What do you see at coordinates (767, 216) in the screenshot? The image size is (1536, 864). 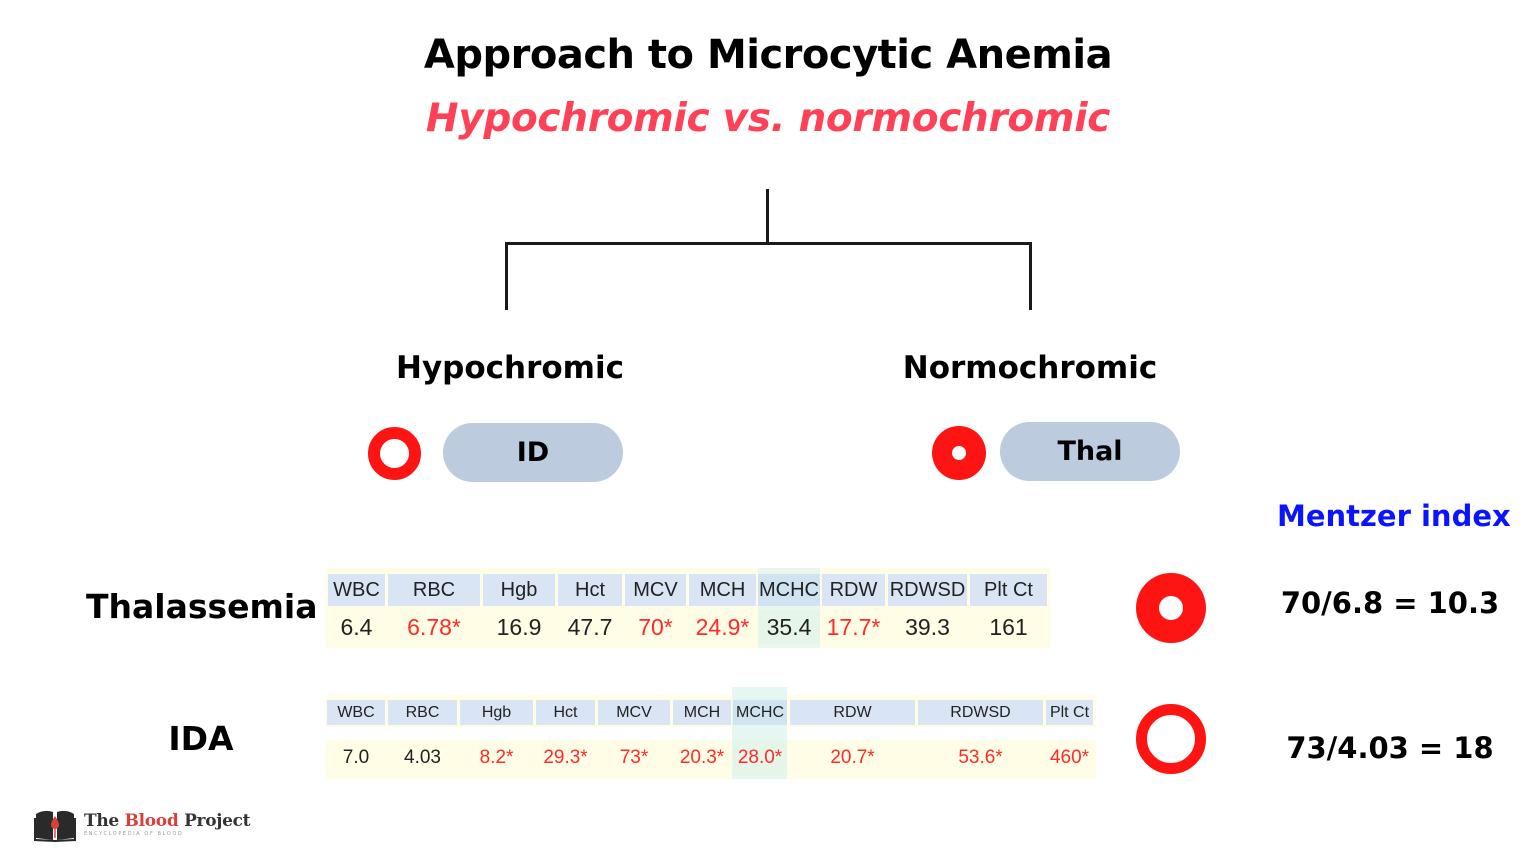 I see `tree-stem-line` at bounding box center [767, 216].